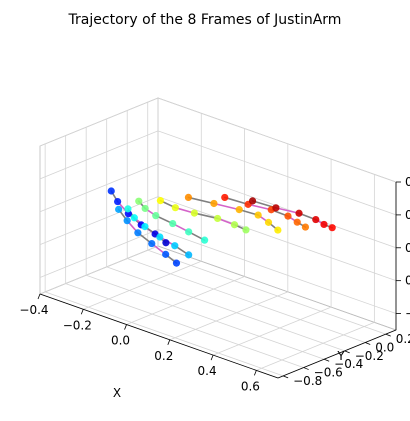  I want to click on x-tick-label: 0.2, so click(163, 356).